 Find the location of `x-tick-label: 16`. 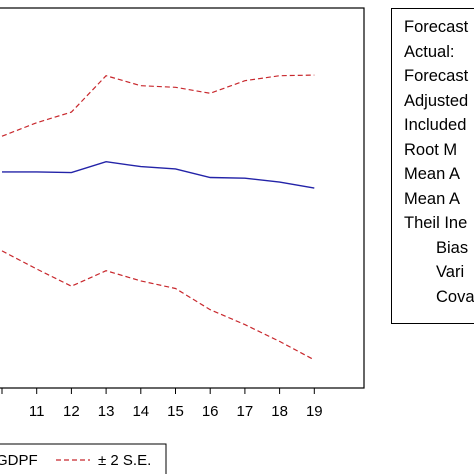

x-tick-label: 16 is located at coordinates (210, 411).